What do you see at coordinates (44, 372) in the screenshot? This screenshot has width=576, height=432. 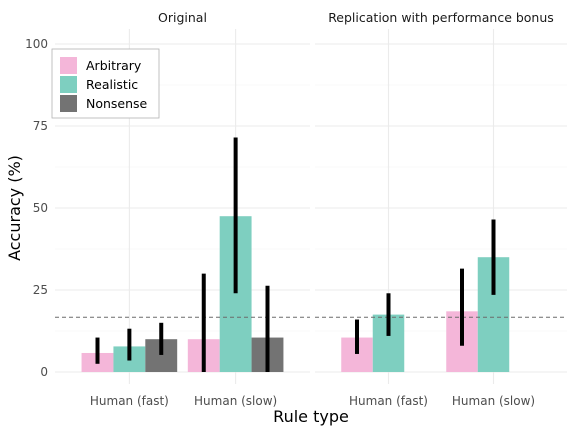 I see `y-tick-label: 0` at bounding box center [44, 372].